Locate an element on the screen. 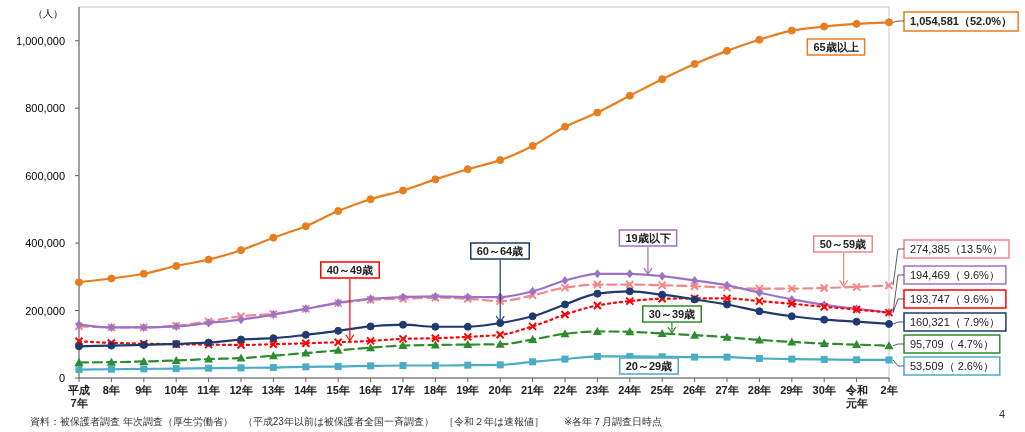 This screenshot has width=1025, height=432. x-tick-label: 13年 is located at coordinates (273, 390).